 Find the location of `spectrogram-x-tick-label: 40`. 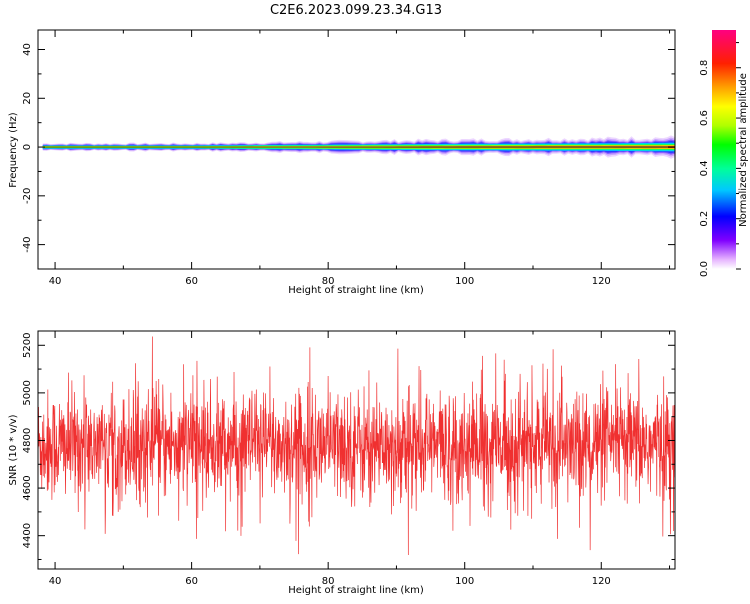

spectrogram-x-tick-label: 40 is located at coordinates (55, 281).